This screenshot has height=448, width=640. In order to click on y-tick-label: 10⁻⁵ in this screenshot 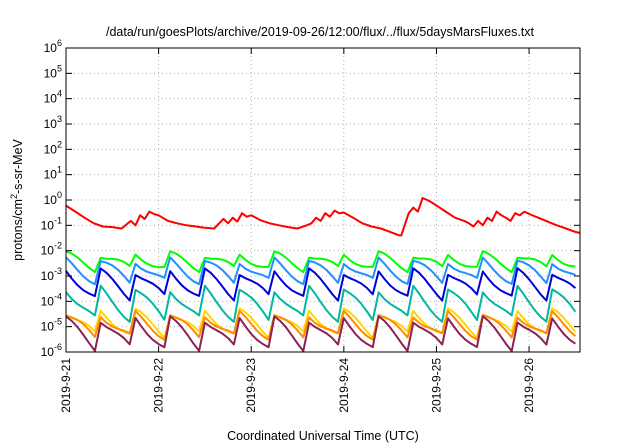, I will do `click(51, 325)`.